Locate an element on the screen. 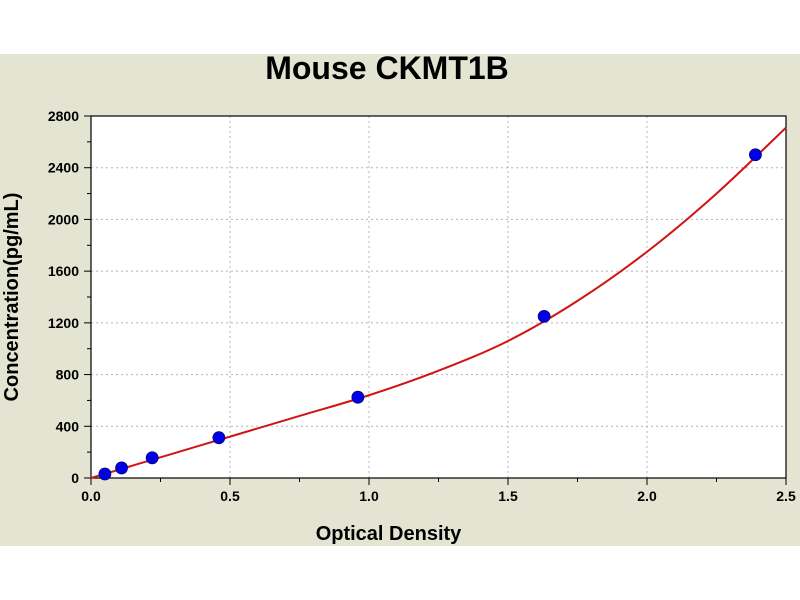 This screenshot has width=800, height=600. x-tick-label: 0.0 is located at coordinates (91, 496).